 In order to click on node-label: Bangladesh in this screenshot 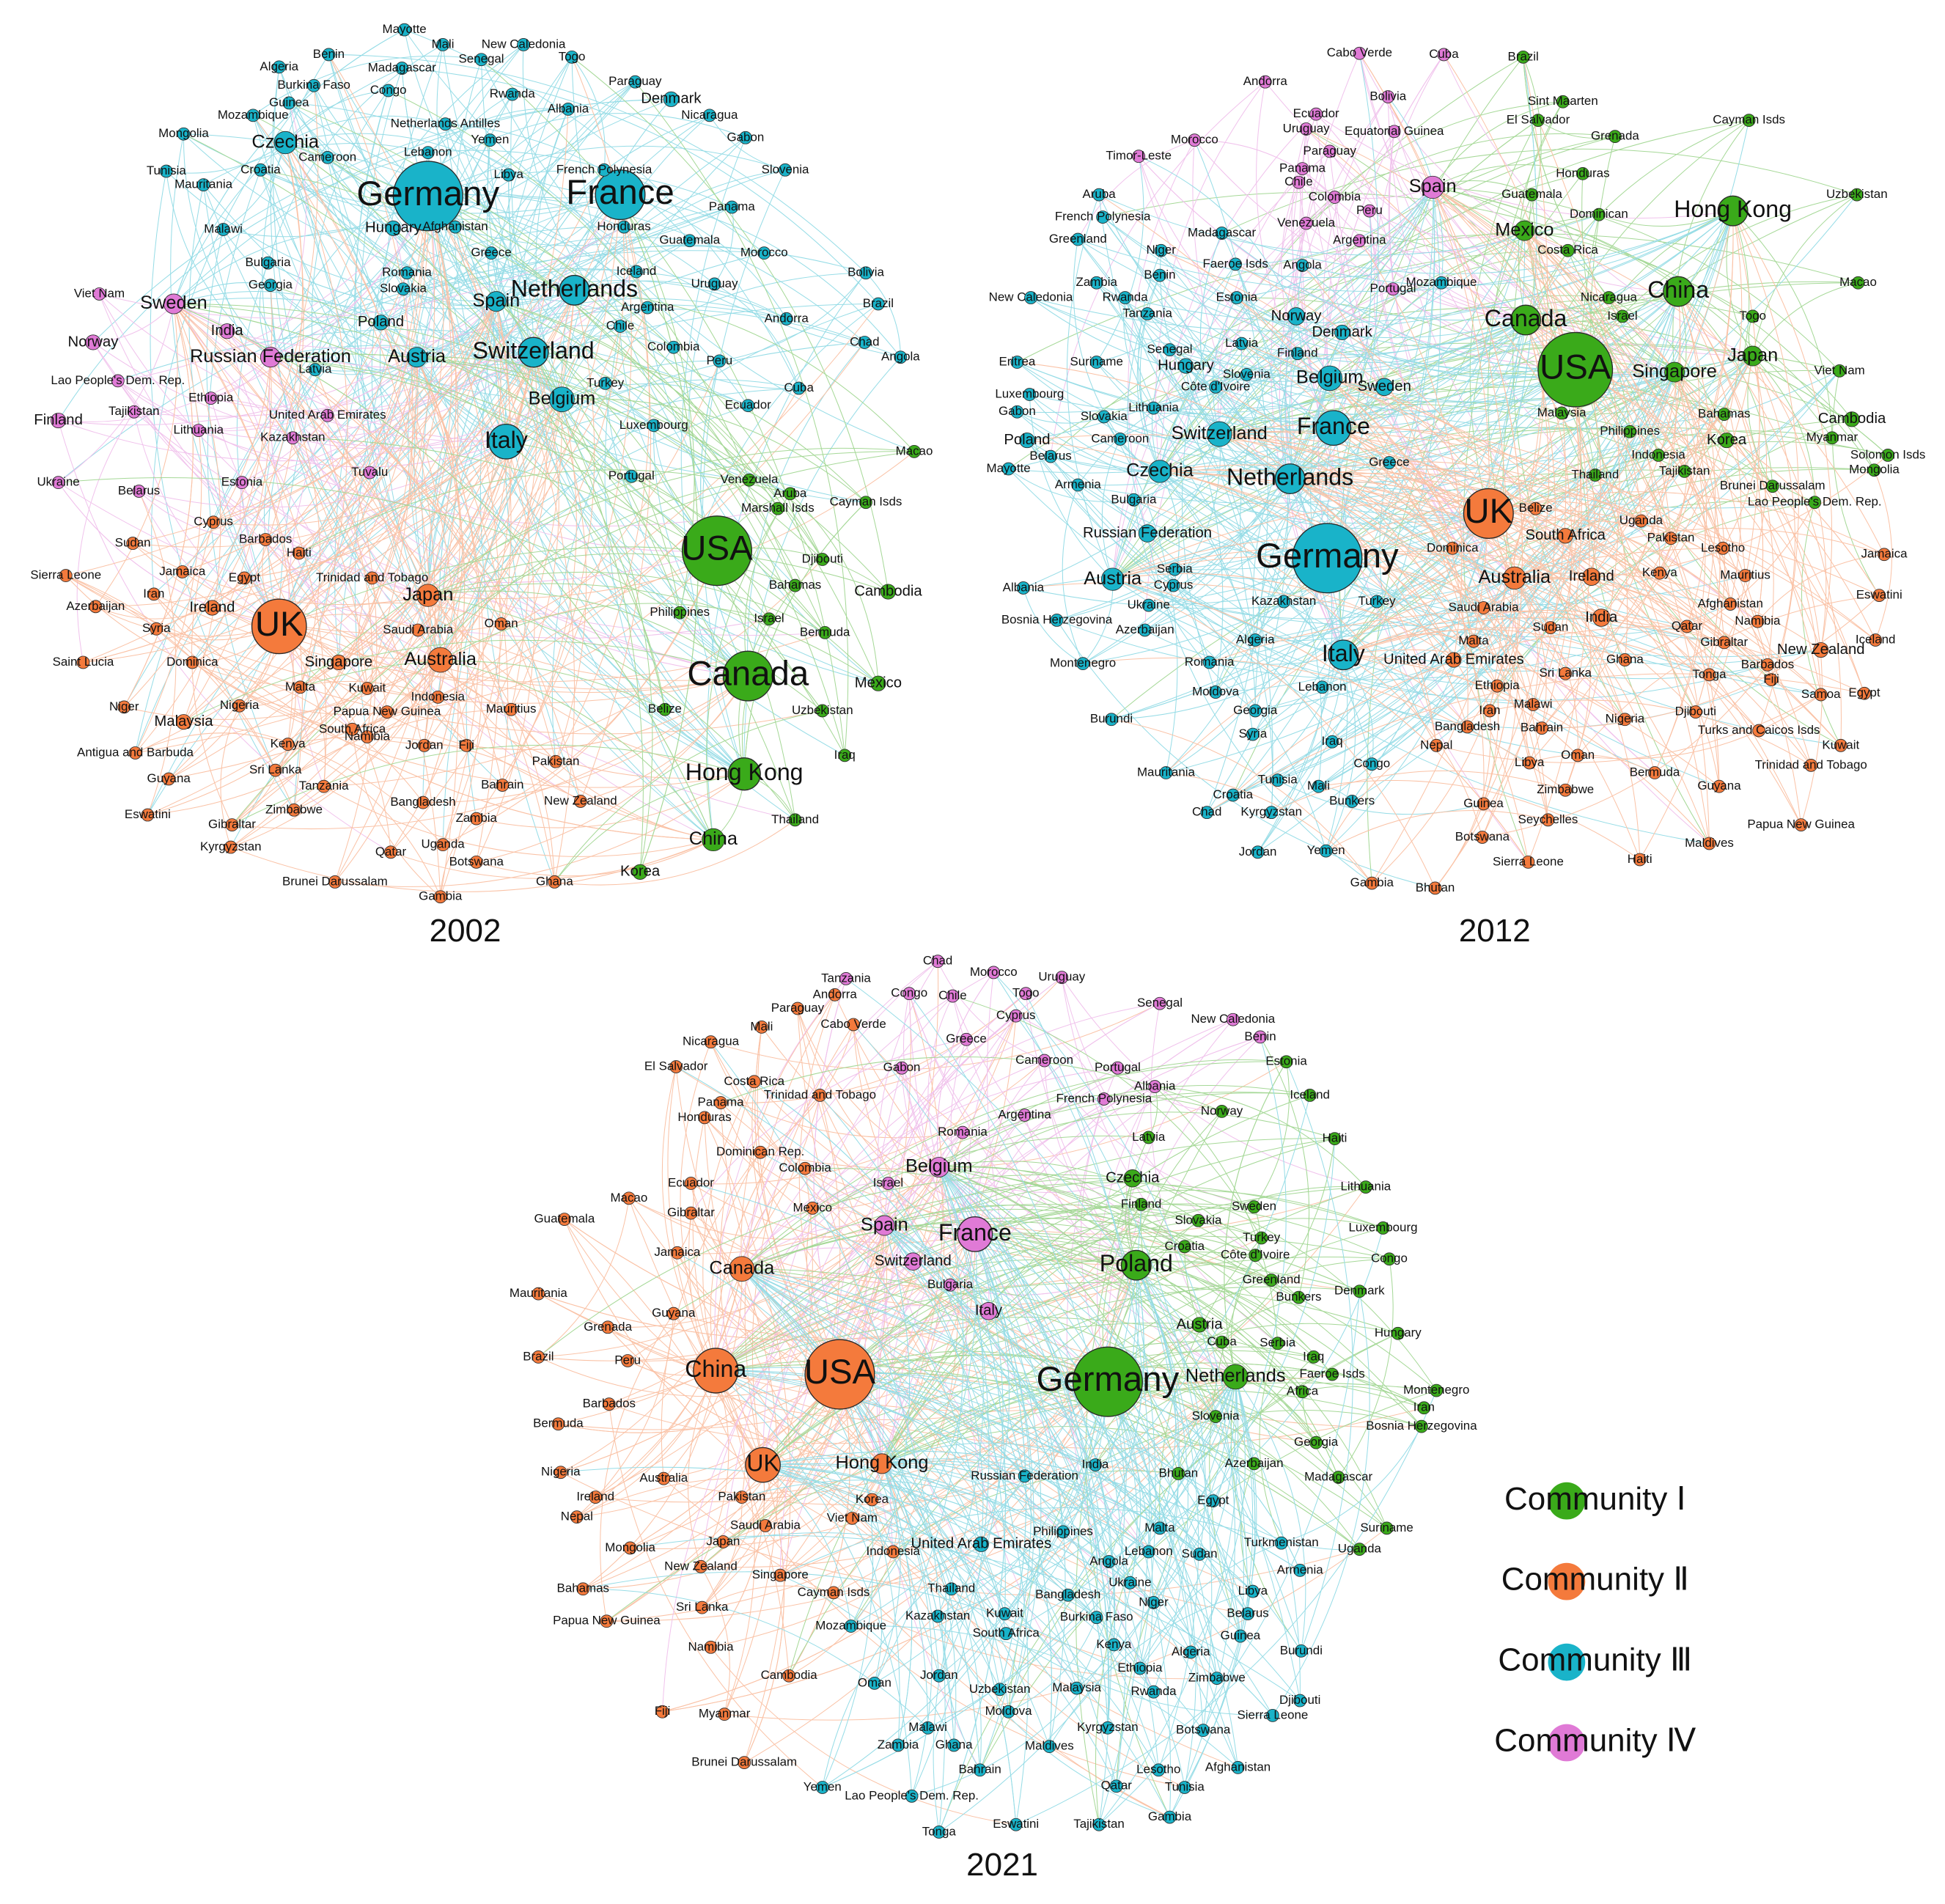, I will do `click(1067, 1594)`.